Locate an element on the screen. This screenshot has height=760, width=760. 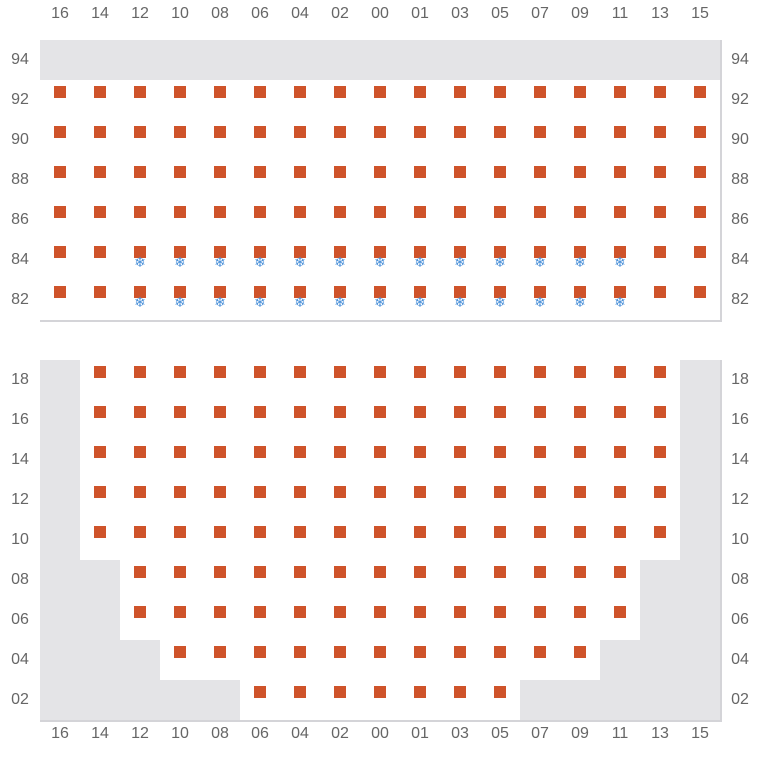
slot-00-82: ❄ is located at coordinates (381, 301).